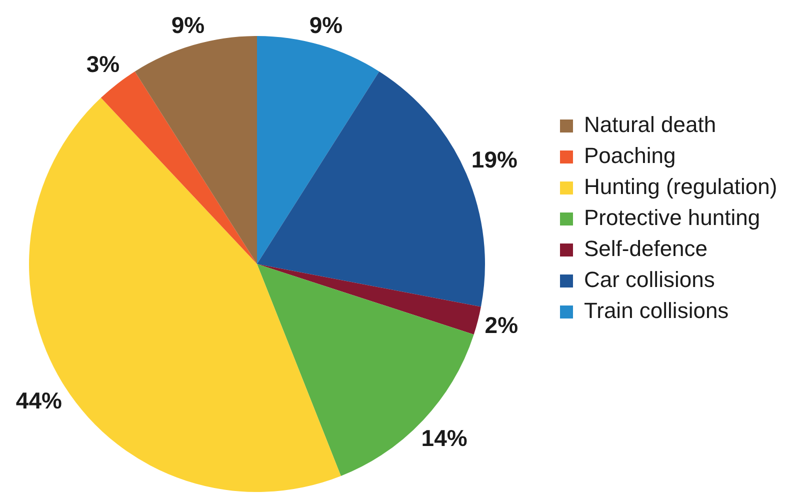 Image resolution: width=811 pixels, height=493 pixels. I want to click on legend-label: Train collisions, so click(656, 311).